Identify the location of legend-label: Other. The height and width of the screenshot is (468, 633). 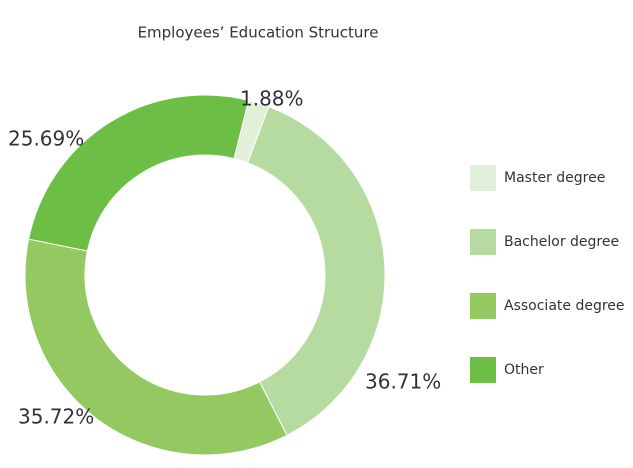
(524, 370).